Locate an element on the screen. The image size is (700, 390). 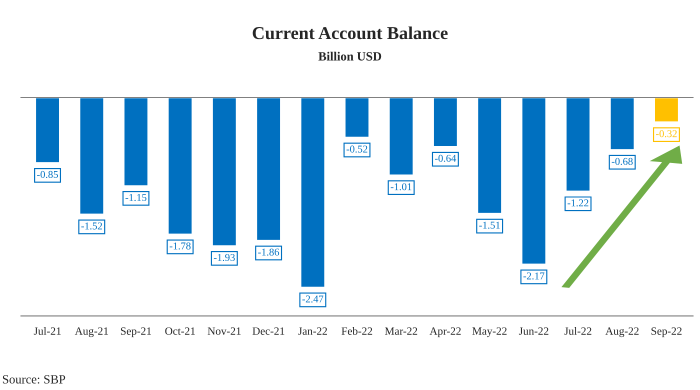
data-label: -1.86 is located at coordinates (269, 252).